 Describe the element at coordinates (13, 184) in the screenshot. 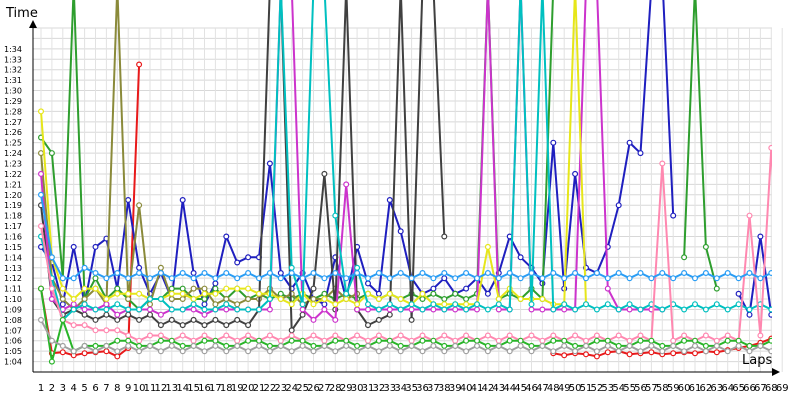

I see `y-tick-label: 1:21` at that location.